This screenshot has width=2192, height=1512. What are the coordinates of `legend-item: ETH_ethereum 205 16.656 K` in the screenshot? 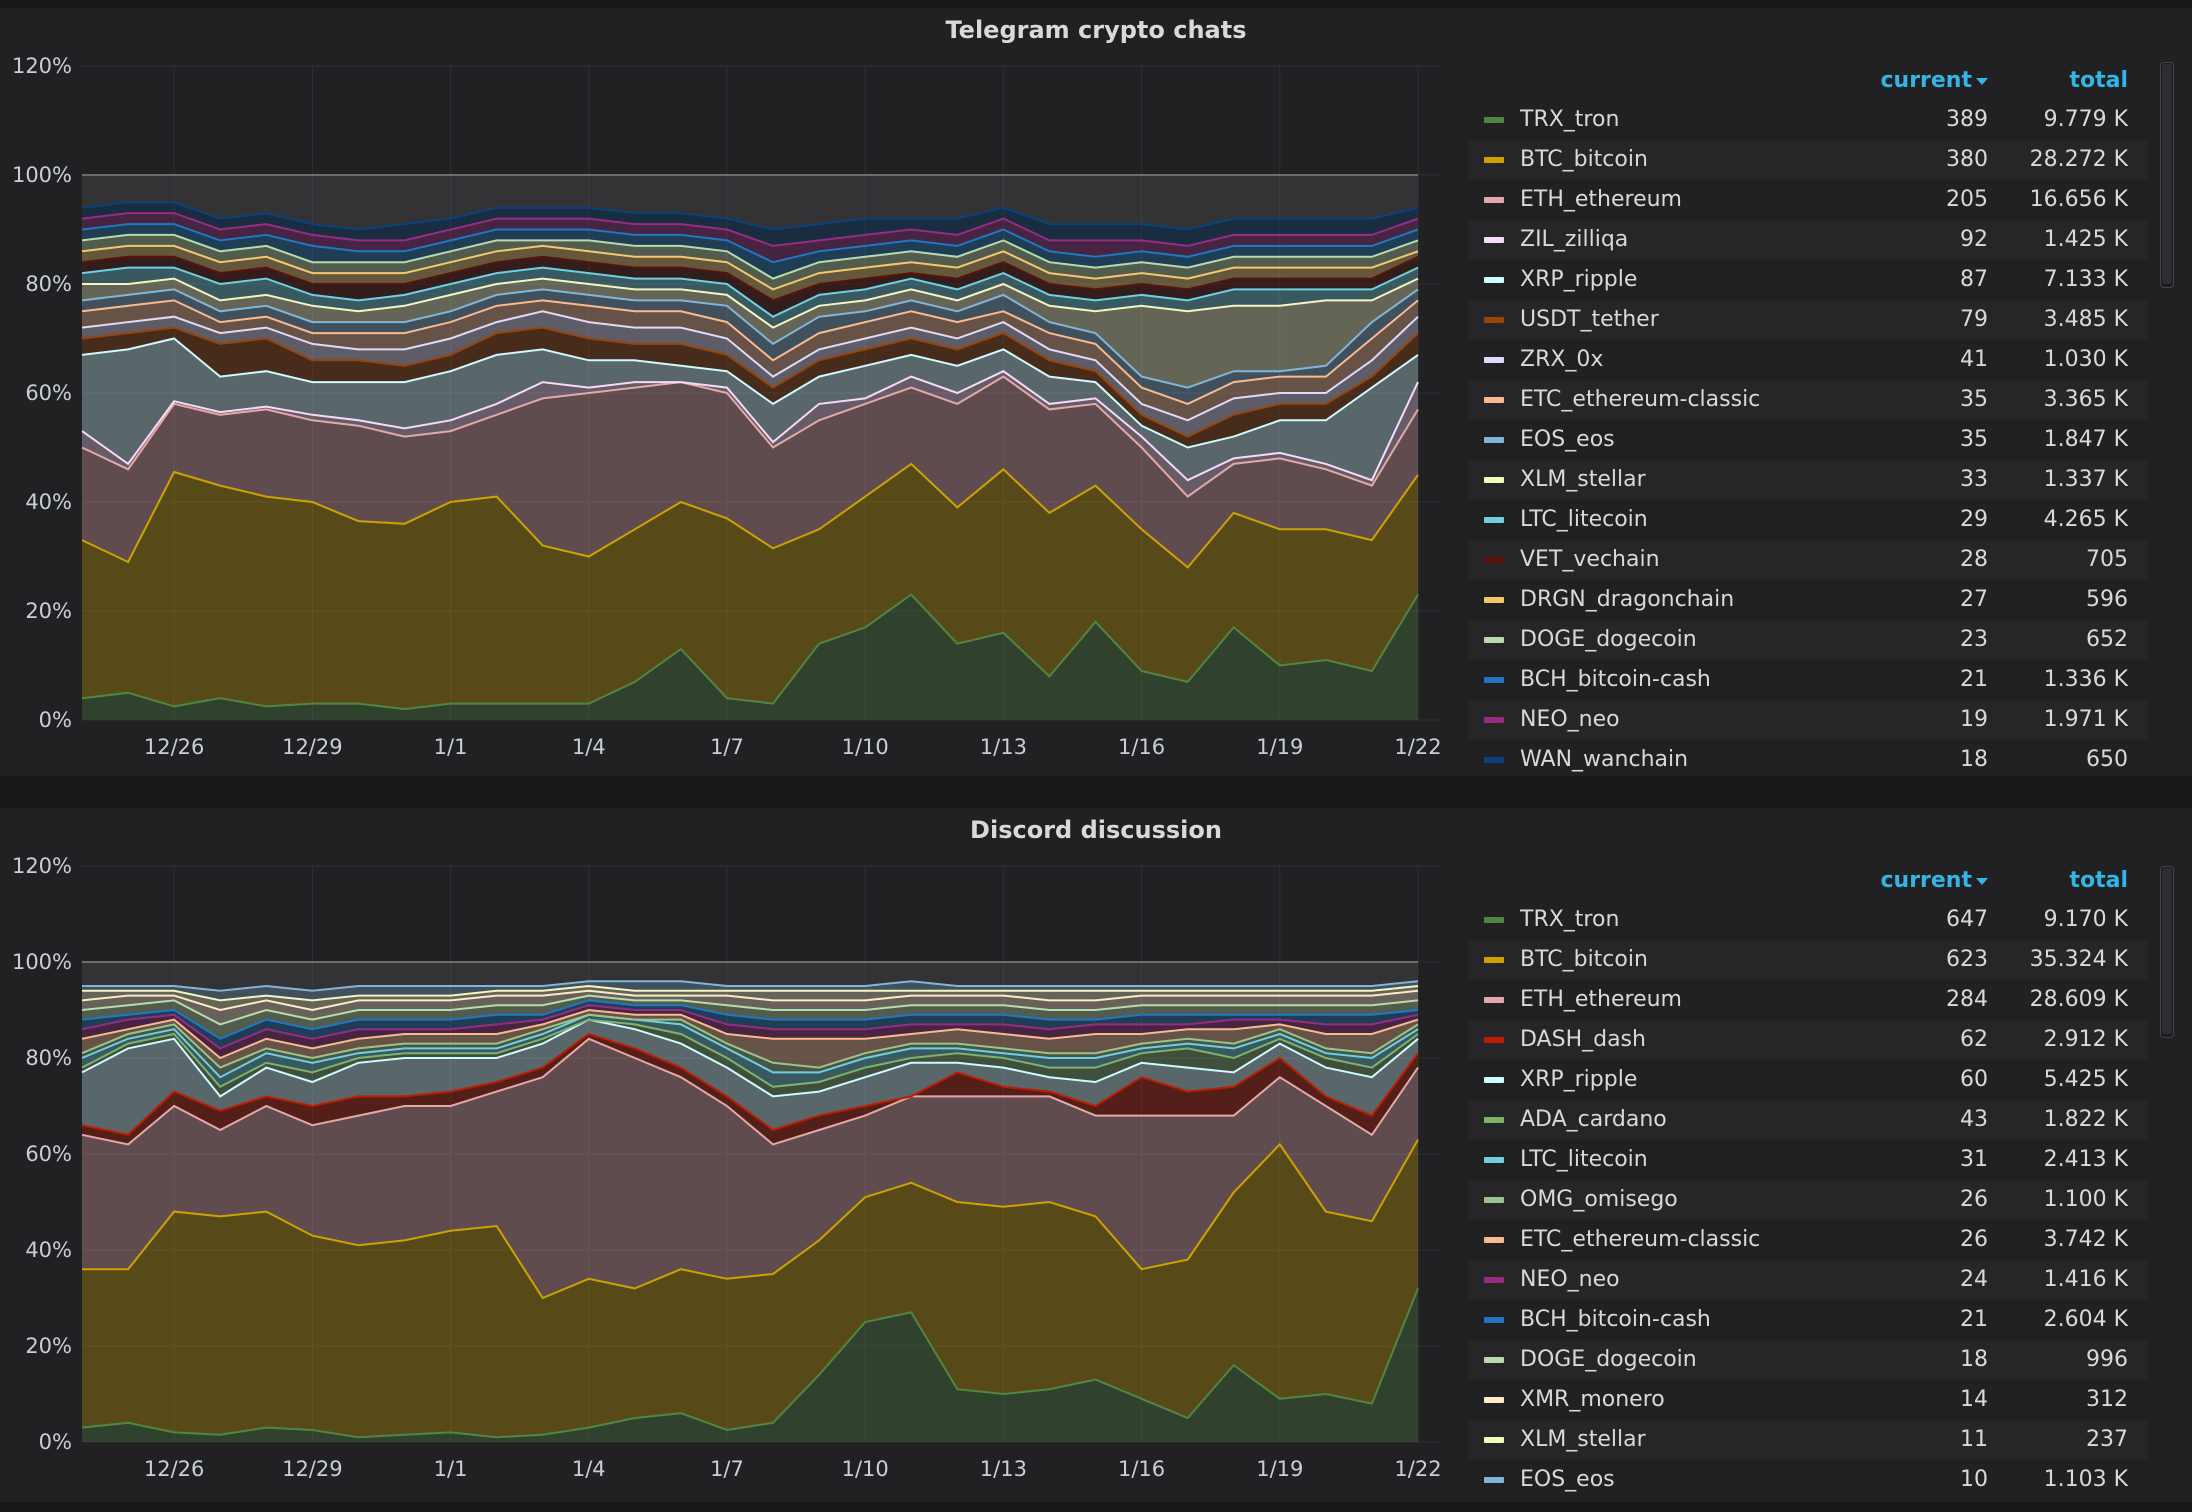 It's located at (1808, 200).